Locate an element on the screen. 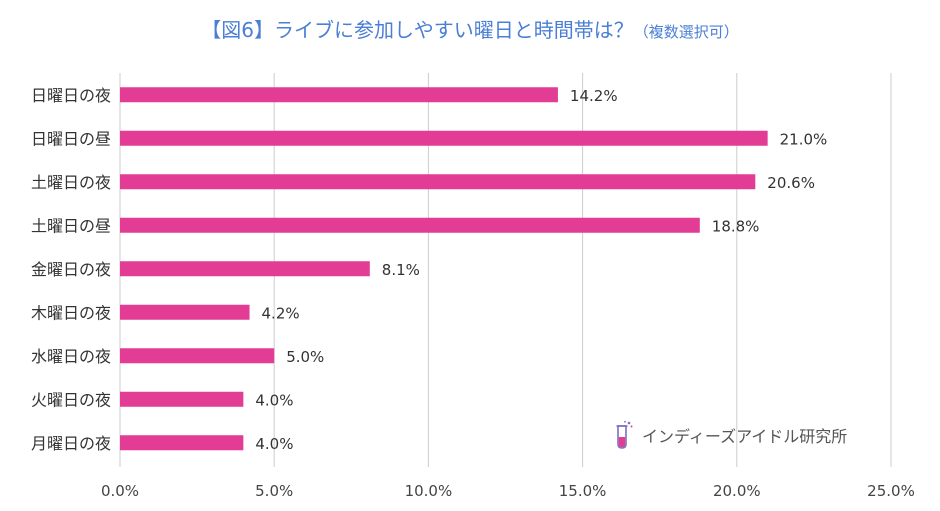  chart-title: 【図6】ライブに参加しやすい曜日と時間帯は？（複数選択可） is located at coordinates (470, 28).